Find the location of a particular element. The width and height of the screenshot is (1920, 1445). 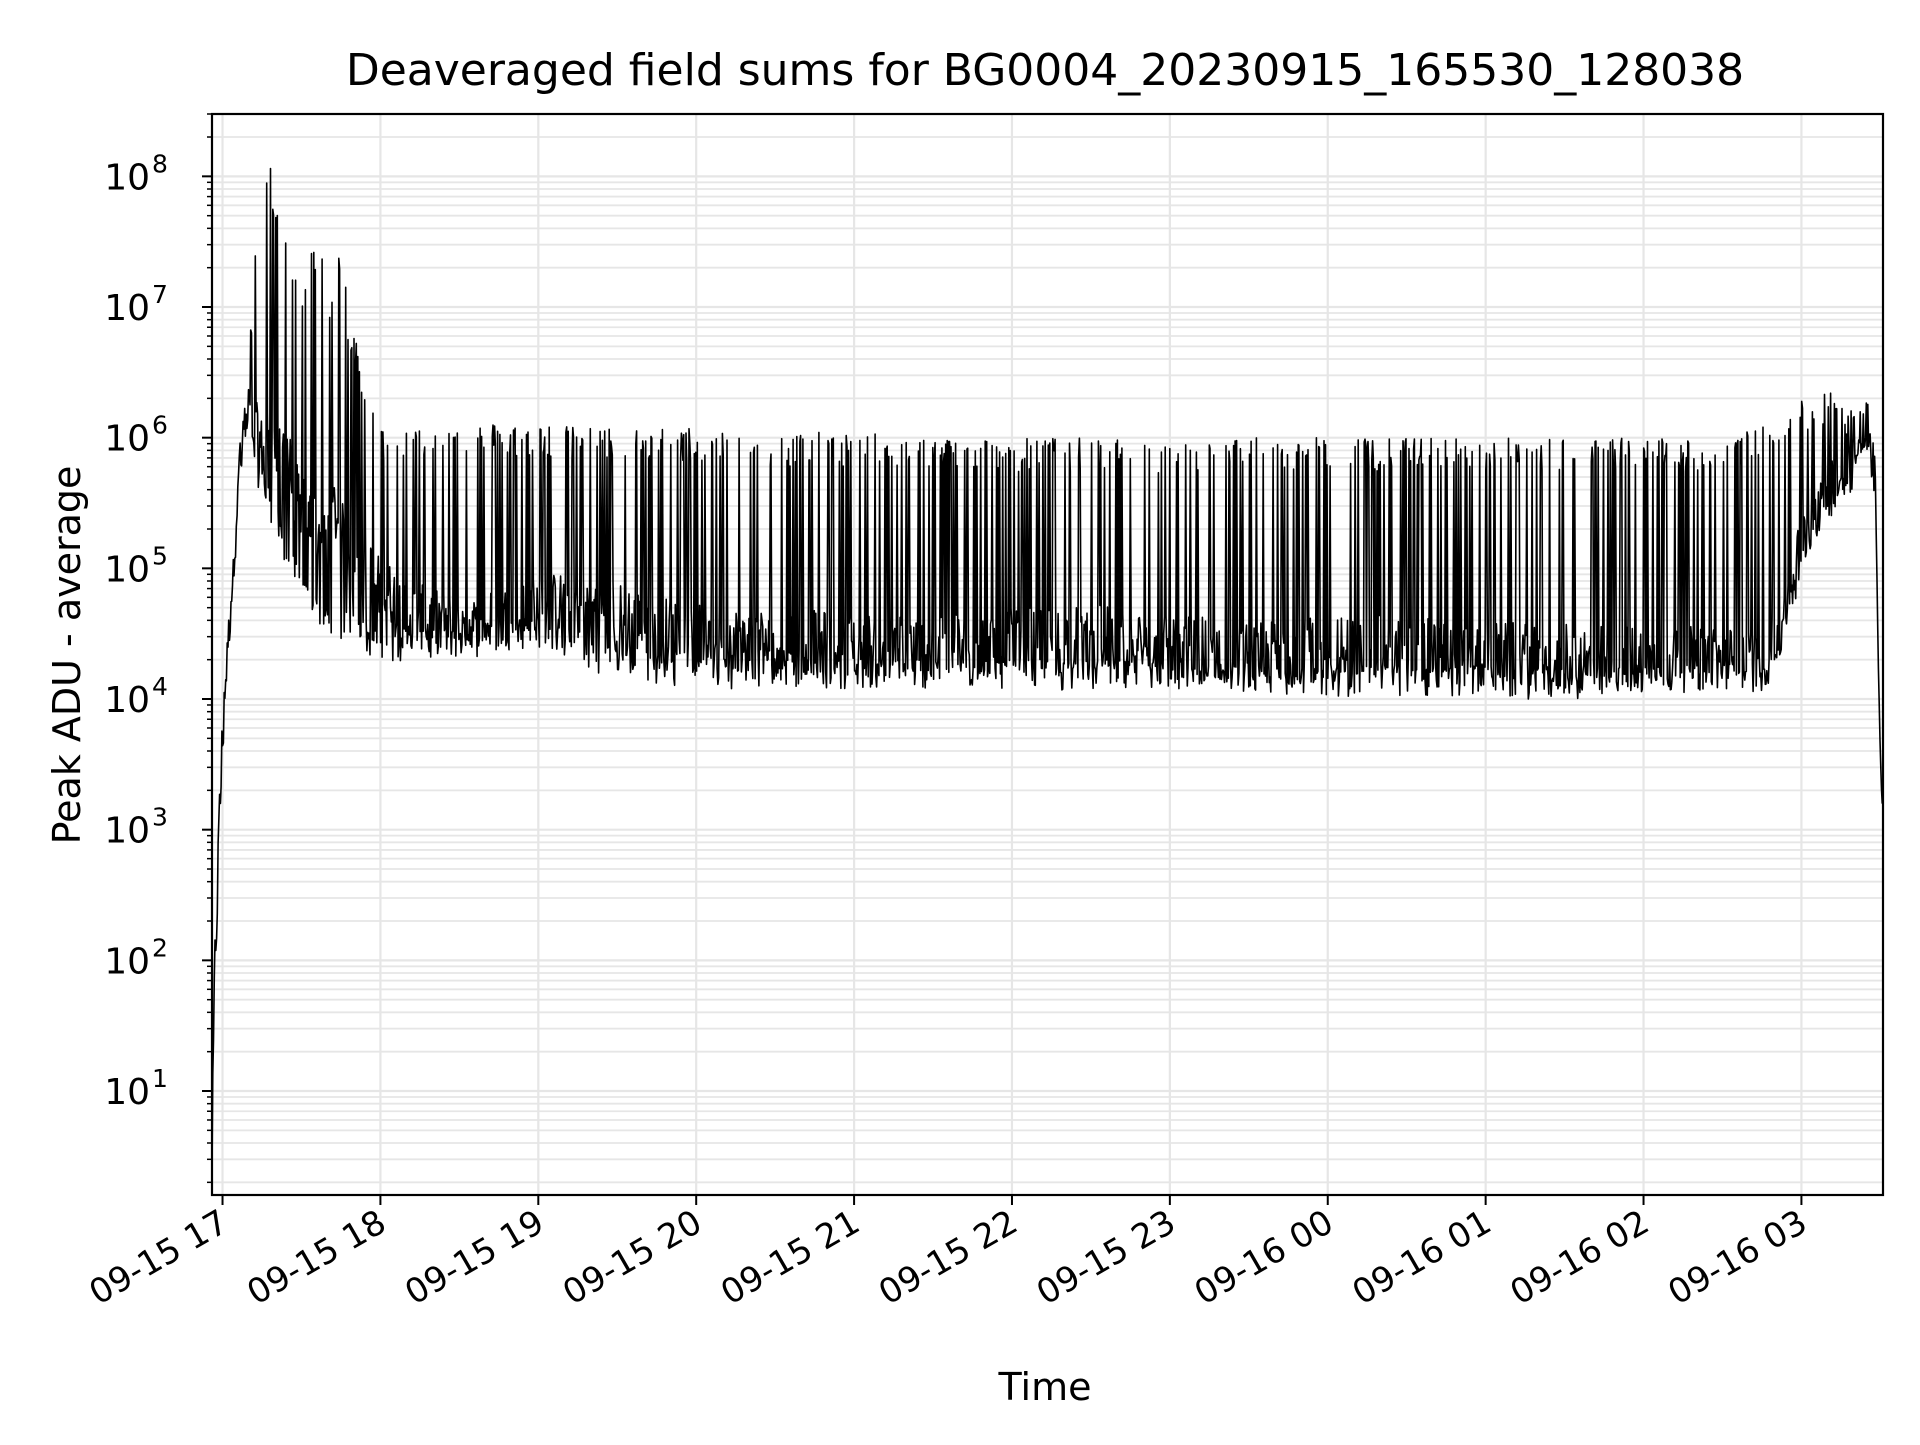

x-tick-label: 09-15 17 is located at coordinates (159, 1257).